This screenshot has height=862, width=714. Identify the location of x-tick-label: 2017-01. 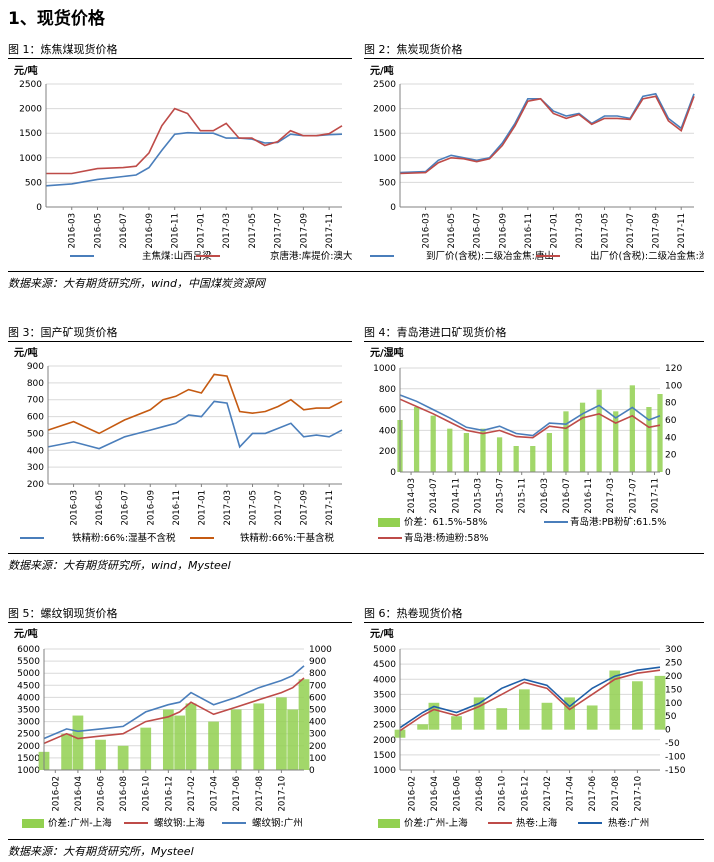
(201, 231).